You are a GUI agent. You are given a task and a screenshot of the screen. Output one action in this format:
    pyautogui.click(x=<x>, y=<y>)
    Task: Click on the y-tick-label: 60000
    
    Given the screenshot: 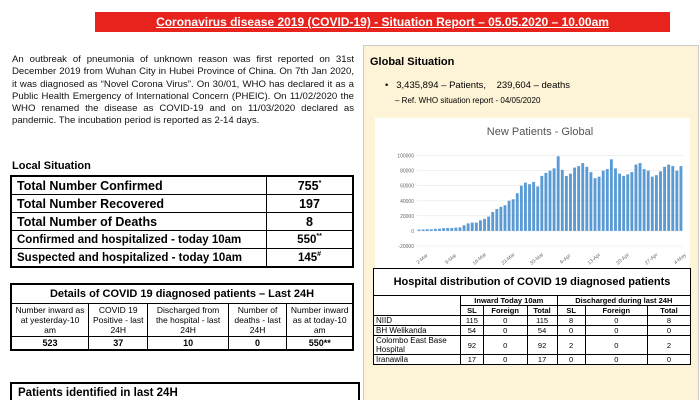 What is the action you would take?
    pyautogui.click(x=407, y=187)
    